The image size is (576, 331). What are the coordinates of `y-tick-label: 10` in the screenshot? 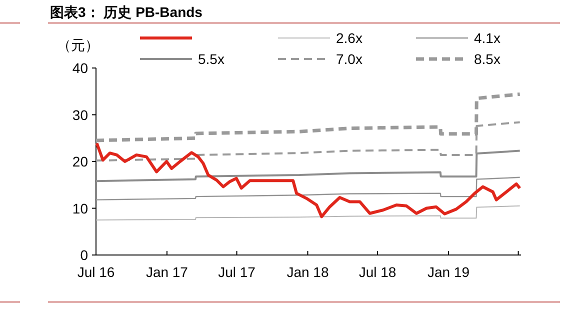 It's located at (80, 208).